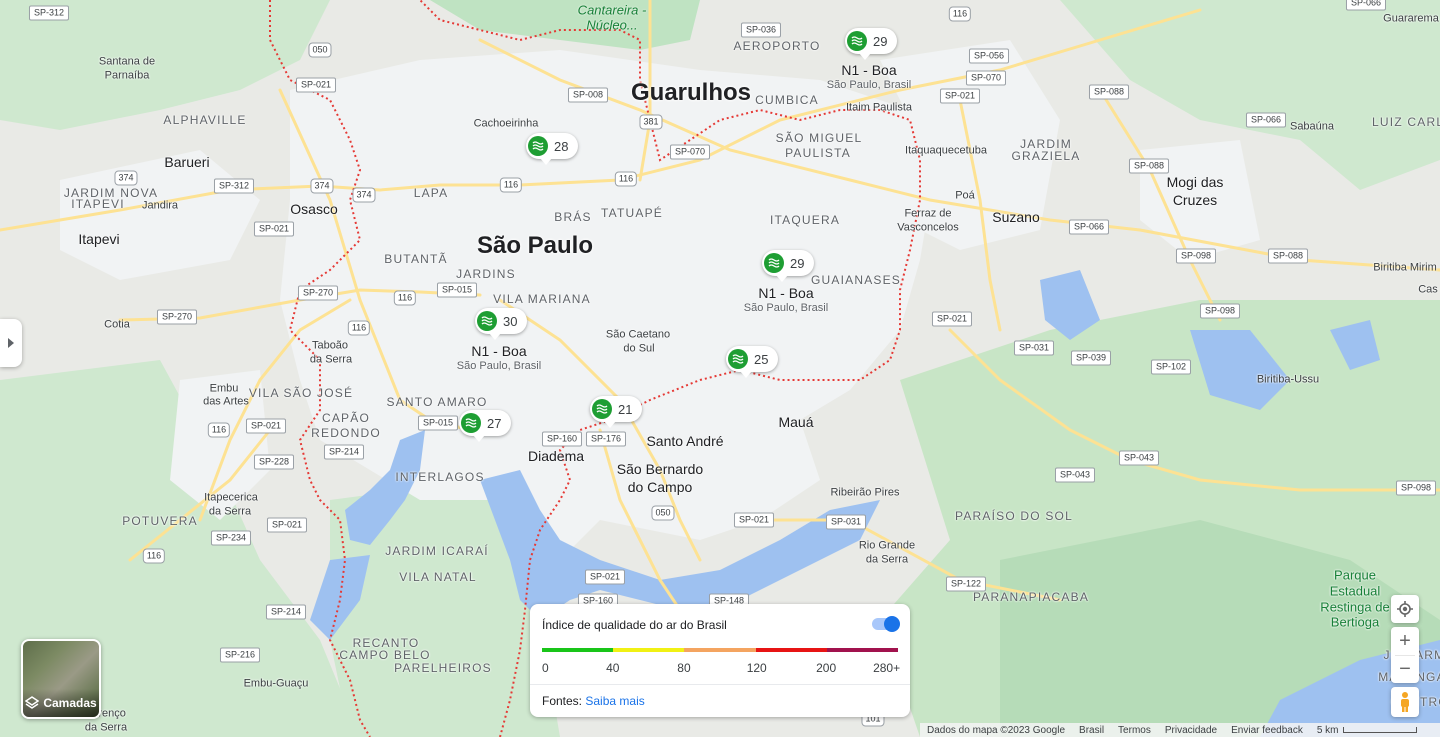 This screenshot has height=737, width=1440. I want to click on road-shield: SP-056, so click(989, 56).